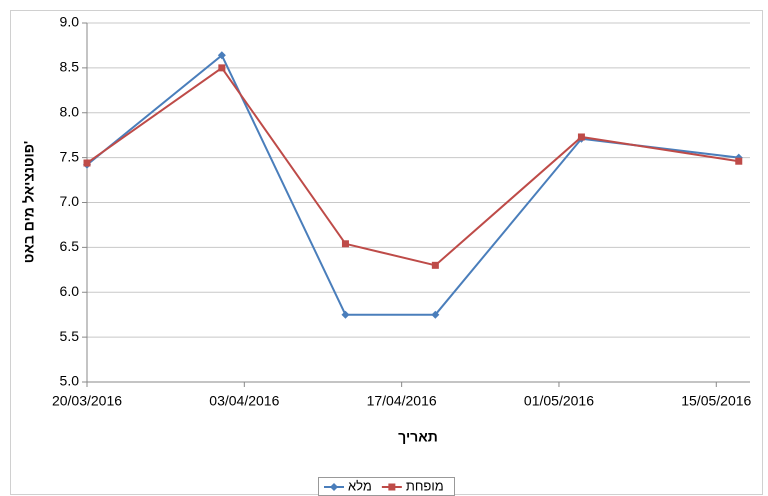  What do you see at coordinates (70, 111) in the screenshot?
I see `y-tick-label: 8.0` at bounding box center [70, 111].